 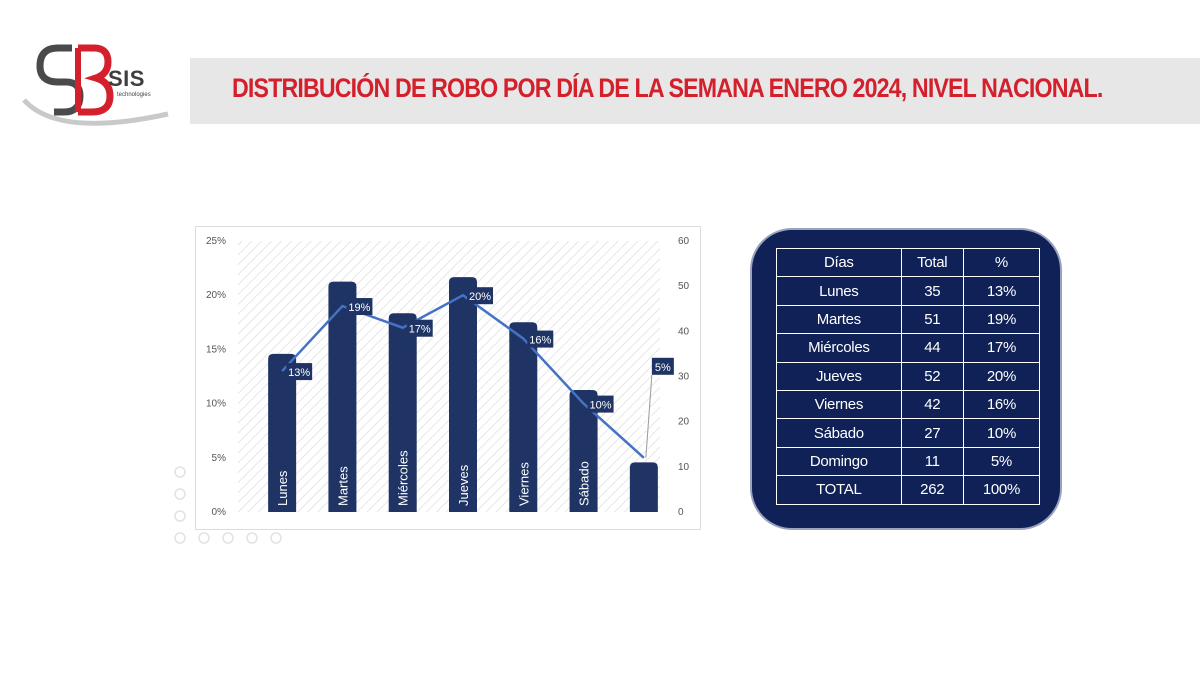 What do you see at coordinates (932, 461) in the screenshot?
I see `cell-total: 11` at bounding box center [932, 461].